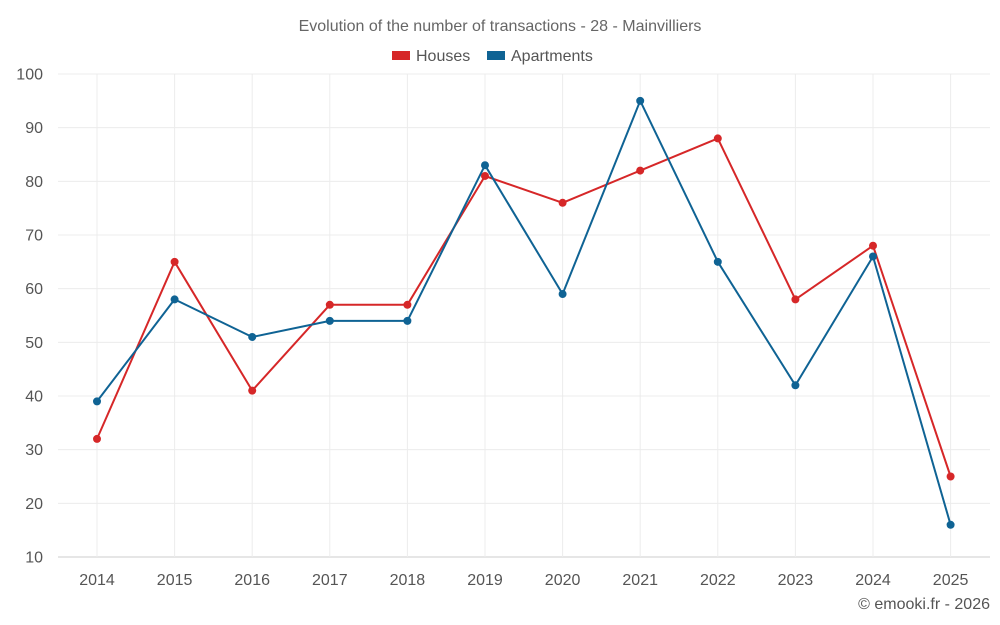 This screenshot has height=625, width=1000. I want to click on data-point-houses: Houses 2016: 41, so click(252, 390).